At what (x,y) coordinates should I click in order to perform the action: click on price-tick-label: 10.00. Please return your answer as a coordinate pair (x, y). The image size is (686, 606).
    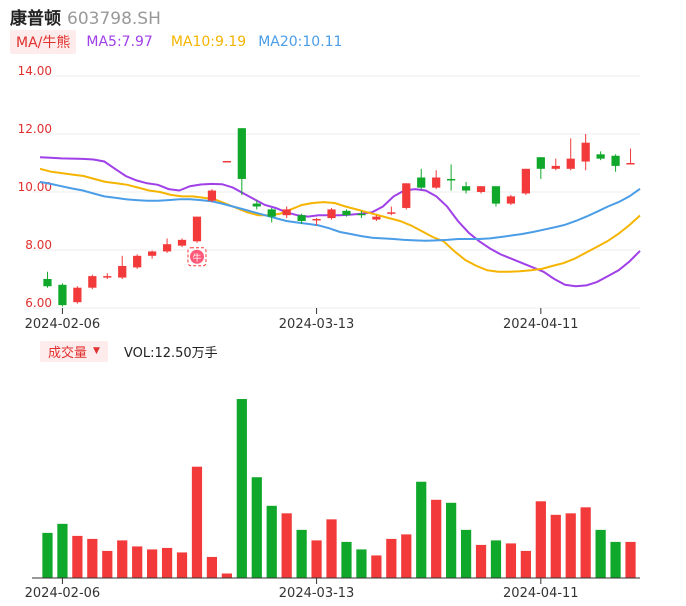
    Looking at the image, I should click on (35, 187).